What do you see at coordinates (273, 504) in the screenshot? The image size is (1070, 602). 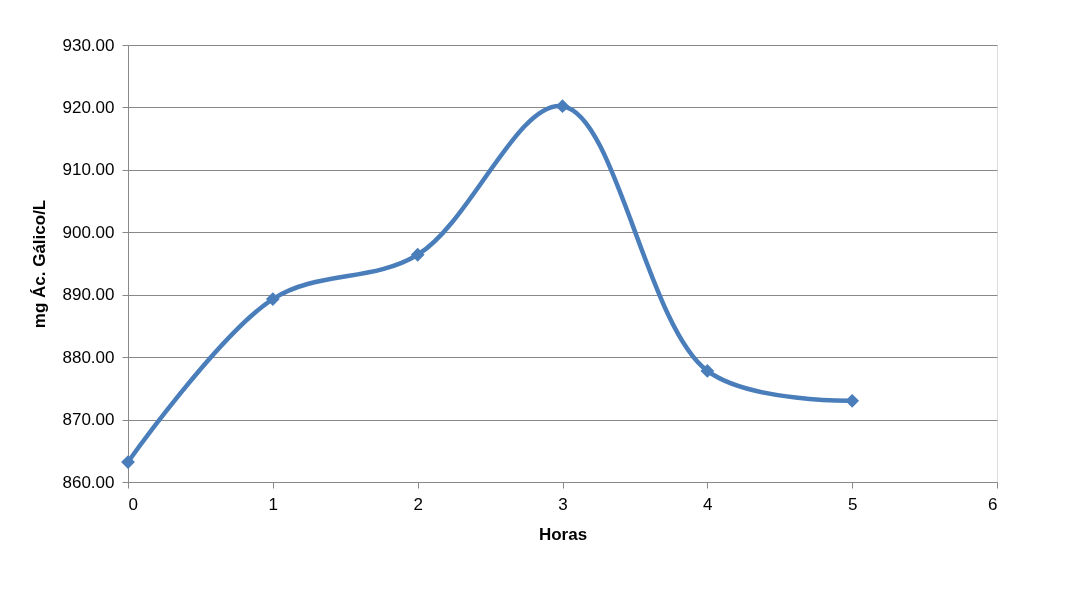 I see `x-tick-label: 1` at bounding box center [273, 504].